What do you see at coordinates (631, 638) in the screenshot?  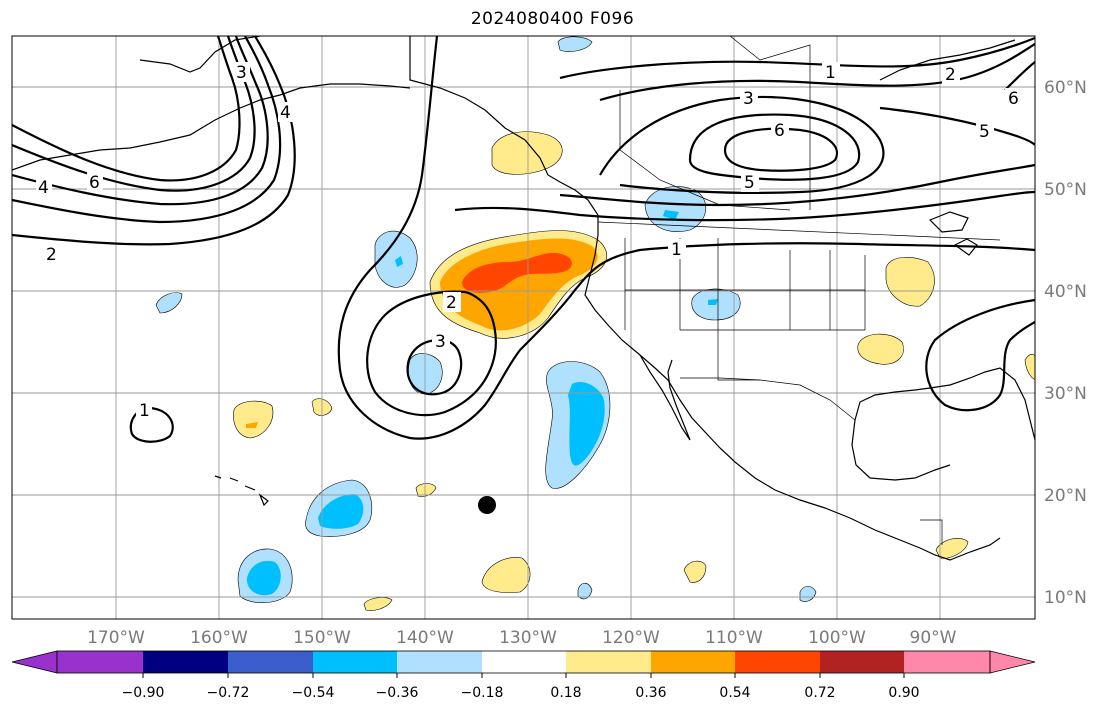 I see `lon-label: 120°W` at bounding box center [631, 638].